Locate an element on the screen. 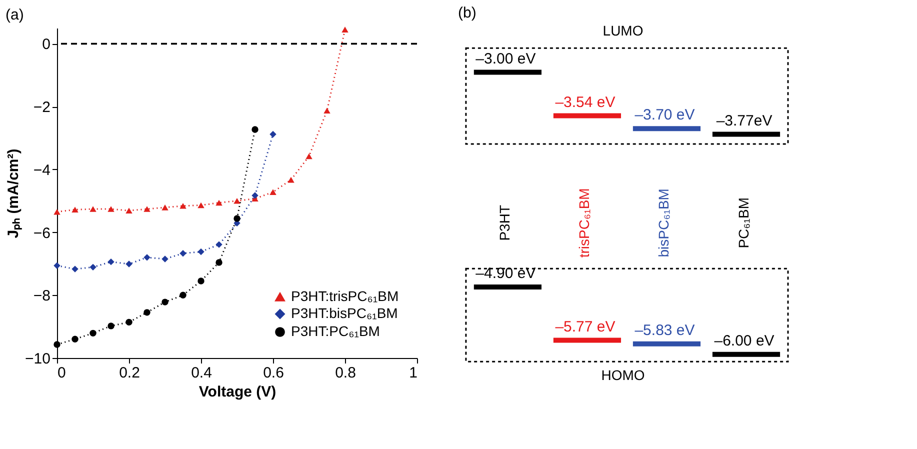 The width and height of the screenshot is (917, 449). data-label: –3.54 eV is located at coordinates (585, 102).